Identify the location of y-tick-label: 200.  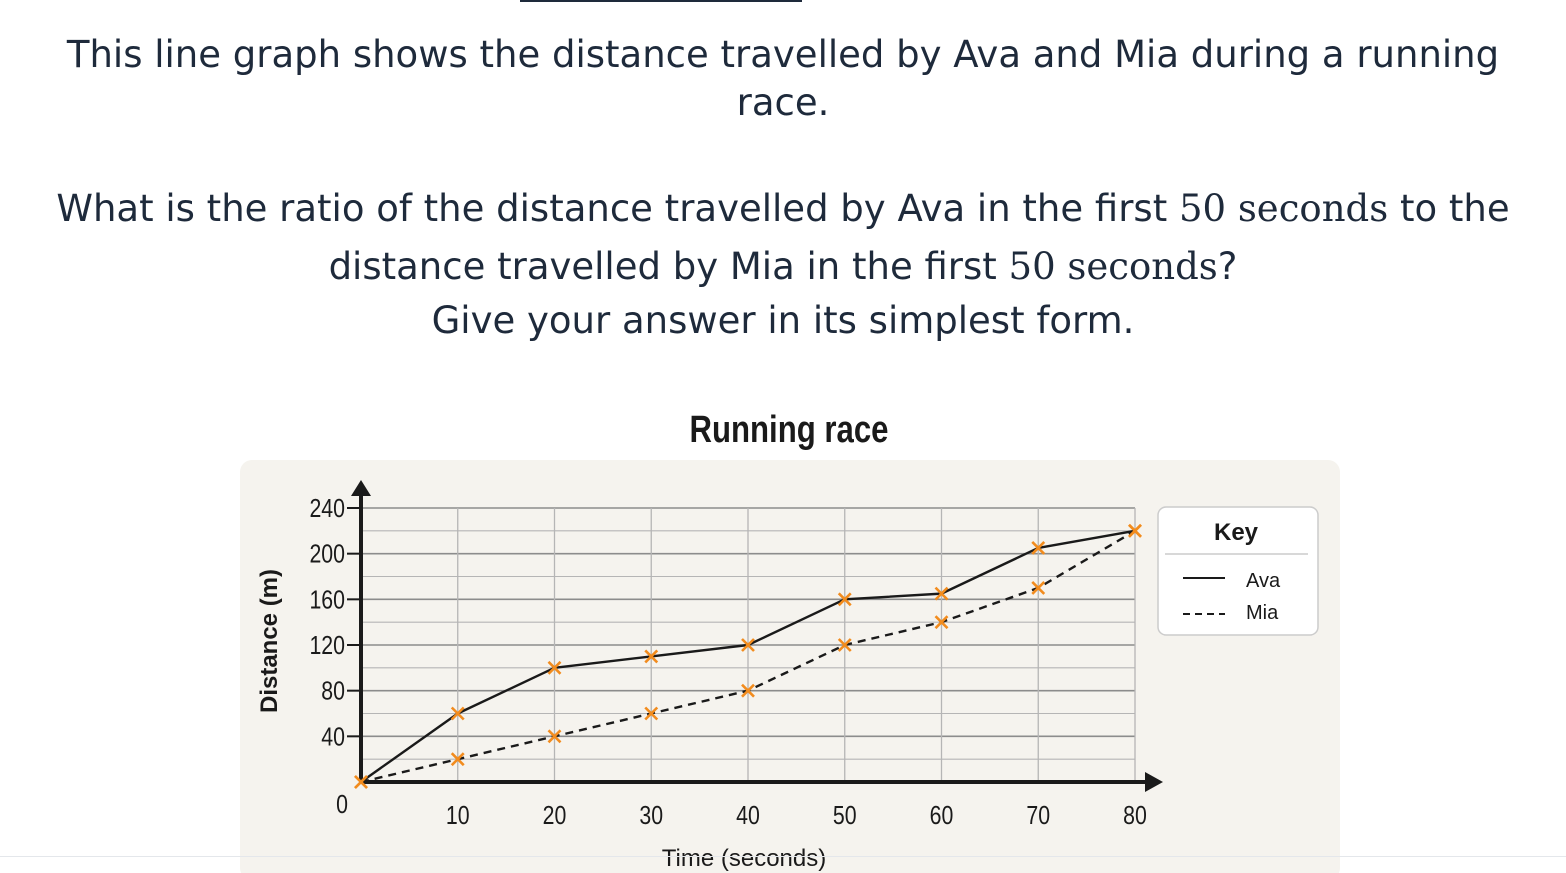
(327, 555).